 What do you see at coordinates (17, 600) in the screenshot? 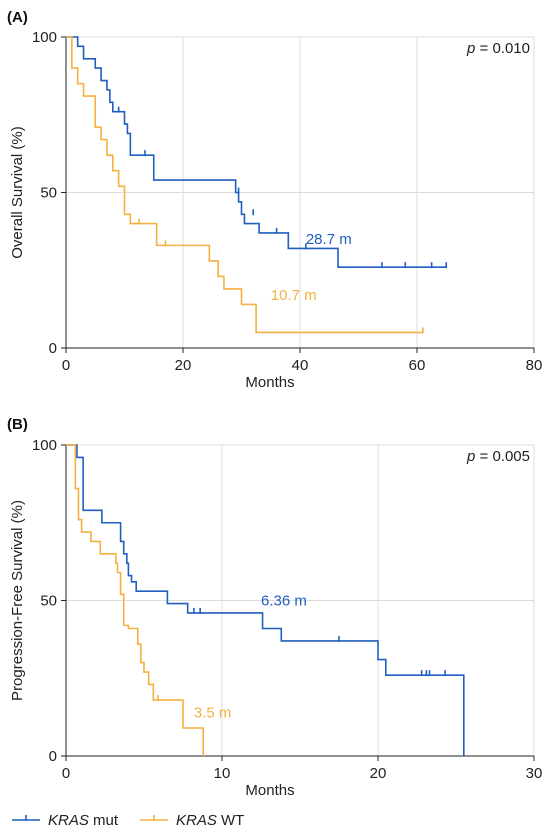
I see `y-axis-title: Progression-Free Survival (%)` at bounding box center [17, 600].